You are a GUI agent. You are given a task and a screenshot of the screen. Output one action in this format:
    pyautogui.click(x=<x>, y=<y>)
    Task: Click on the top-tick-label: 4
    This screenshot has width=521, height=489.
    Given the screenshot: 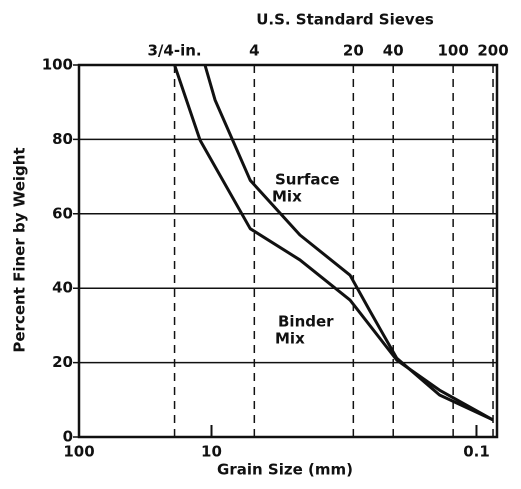 What is the action you would take?
    pyautogui.click(x=254, y=51)
    